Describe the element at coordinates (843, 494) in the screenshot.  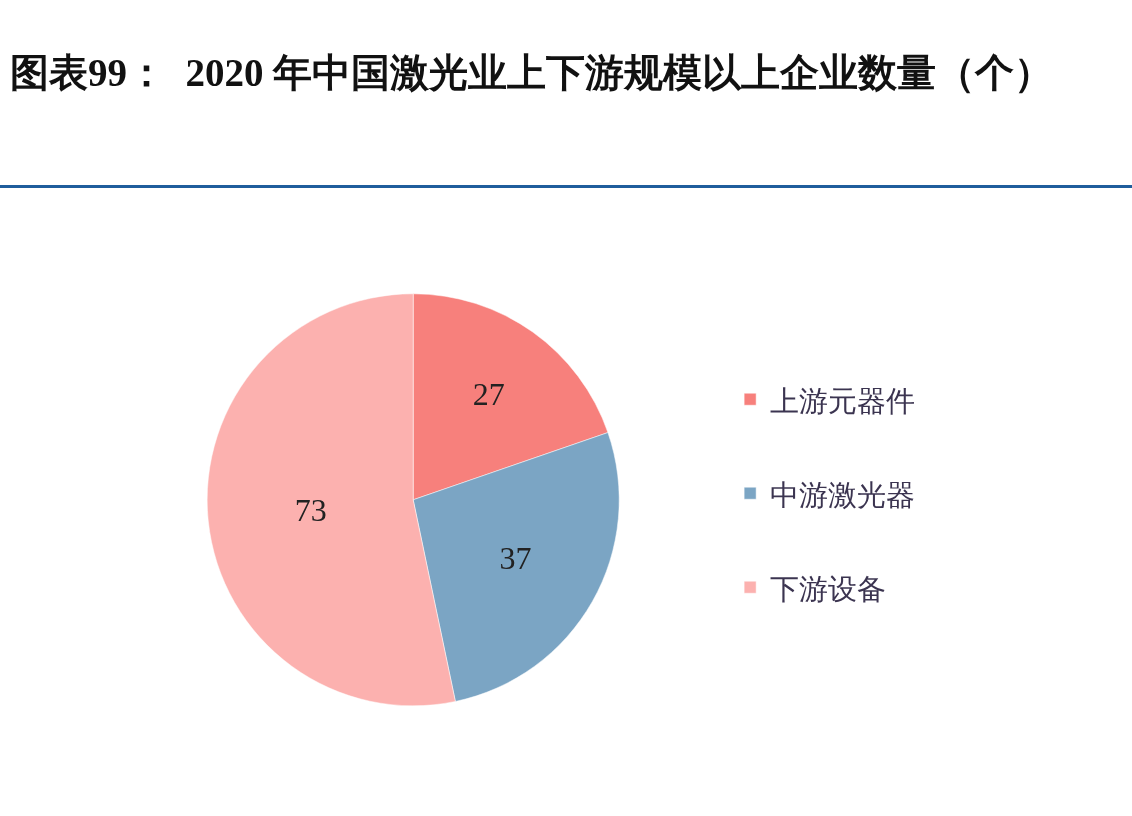
I see `legend-label: 中游激光器` at that location.